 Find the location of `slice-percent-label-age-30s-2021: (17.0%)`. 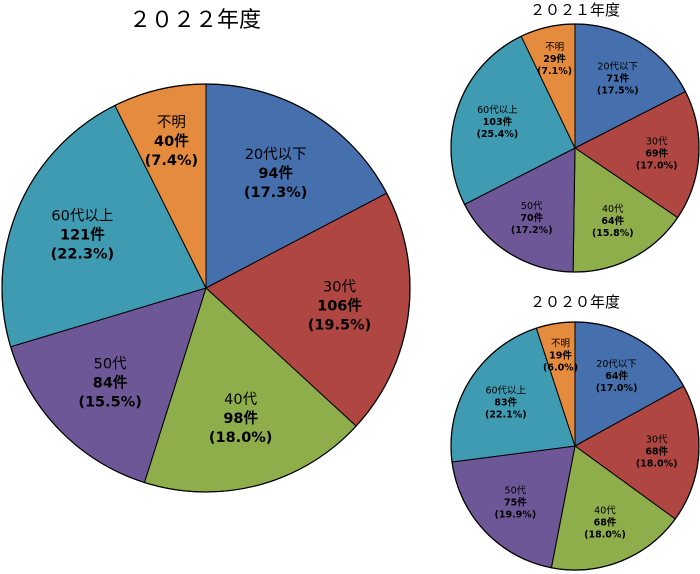

slice-percent-label-age-30s-2021: (17.0%) is located at coordinates (657, 165).